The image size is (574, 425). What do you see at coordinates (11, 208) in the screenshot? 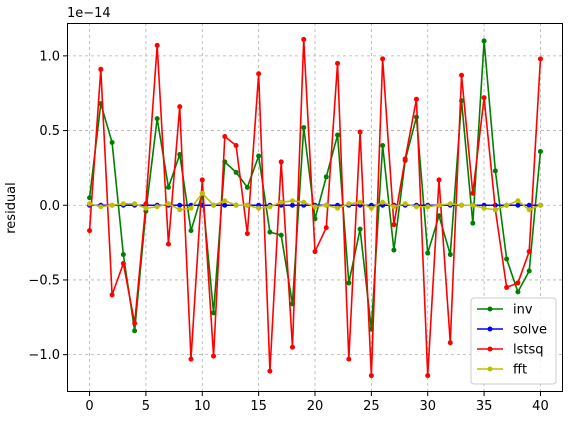
I see `y-axis-label: residual` at bounding box center [11, 208].